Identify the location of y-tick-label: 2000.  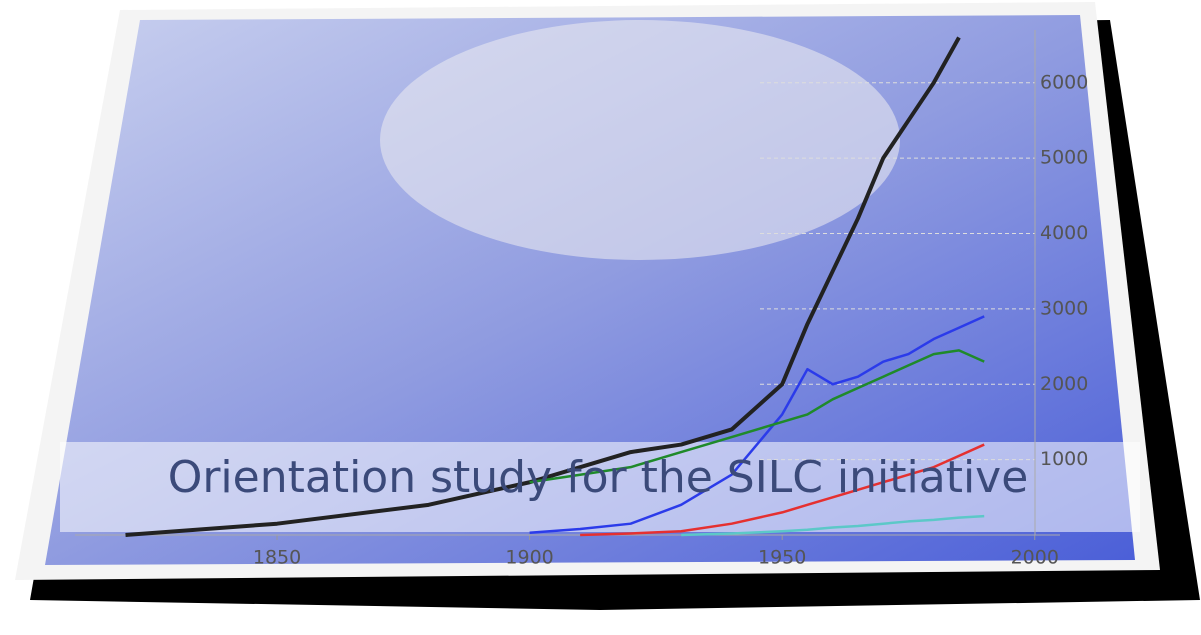
(1064, 384).